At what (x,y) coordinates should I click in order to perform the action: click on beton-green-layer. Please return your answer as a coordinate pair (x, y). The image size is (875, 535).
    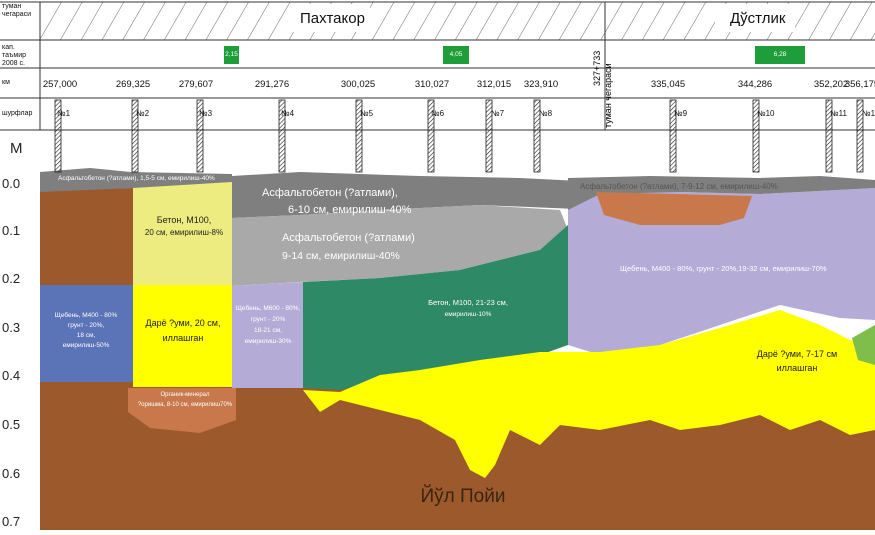
    Looking at the image, I should click on (435, 307).